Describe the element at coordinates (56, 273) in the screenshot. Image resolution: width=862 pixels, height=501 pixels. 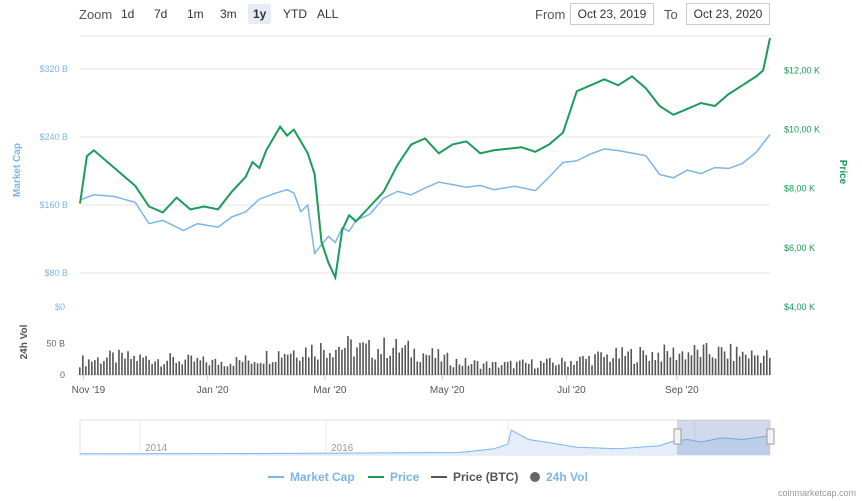
I see `left-axis-tick-label: $80 B` at that location.